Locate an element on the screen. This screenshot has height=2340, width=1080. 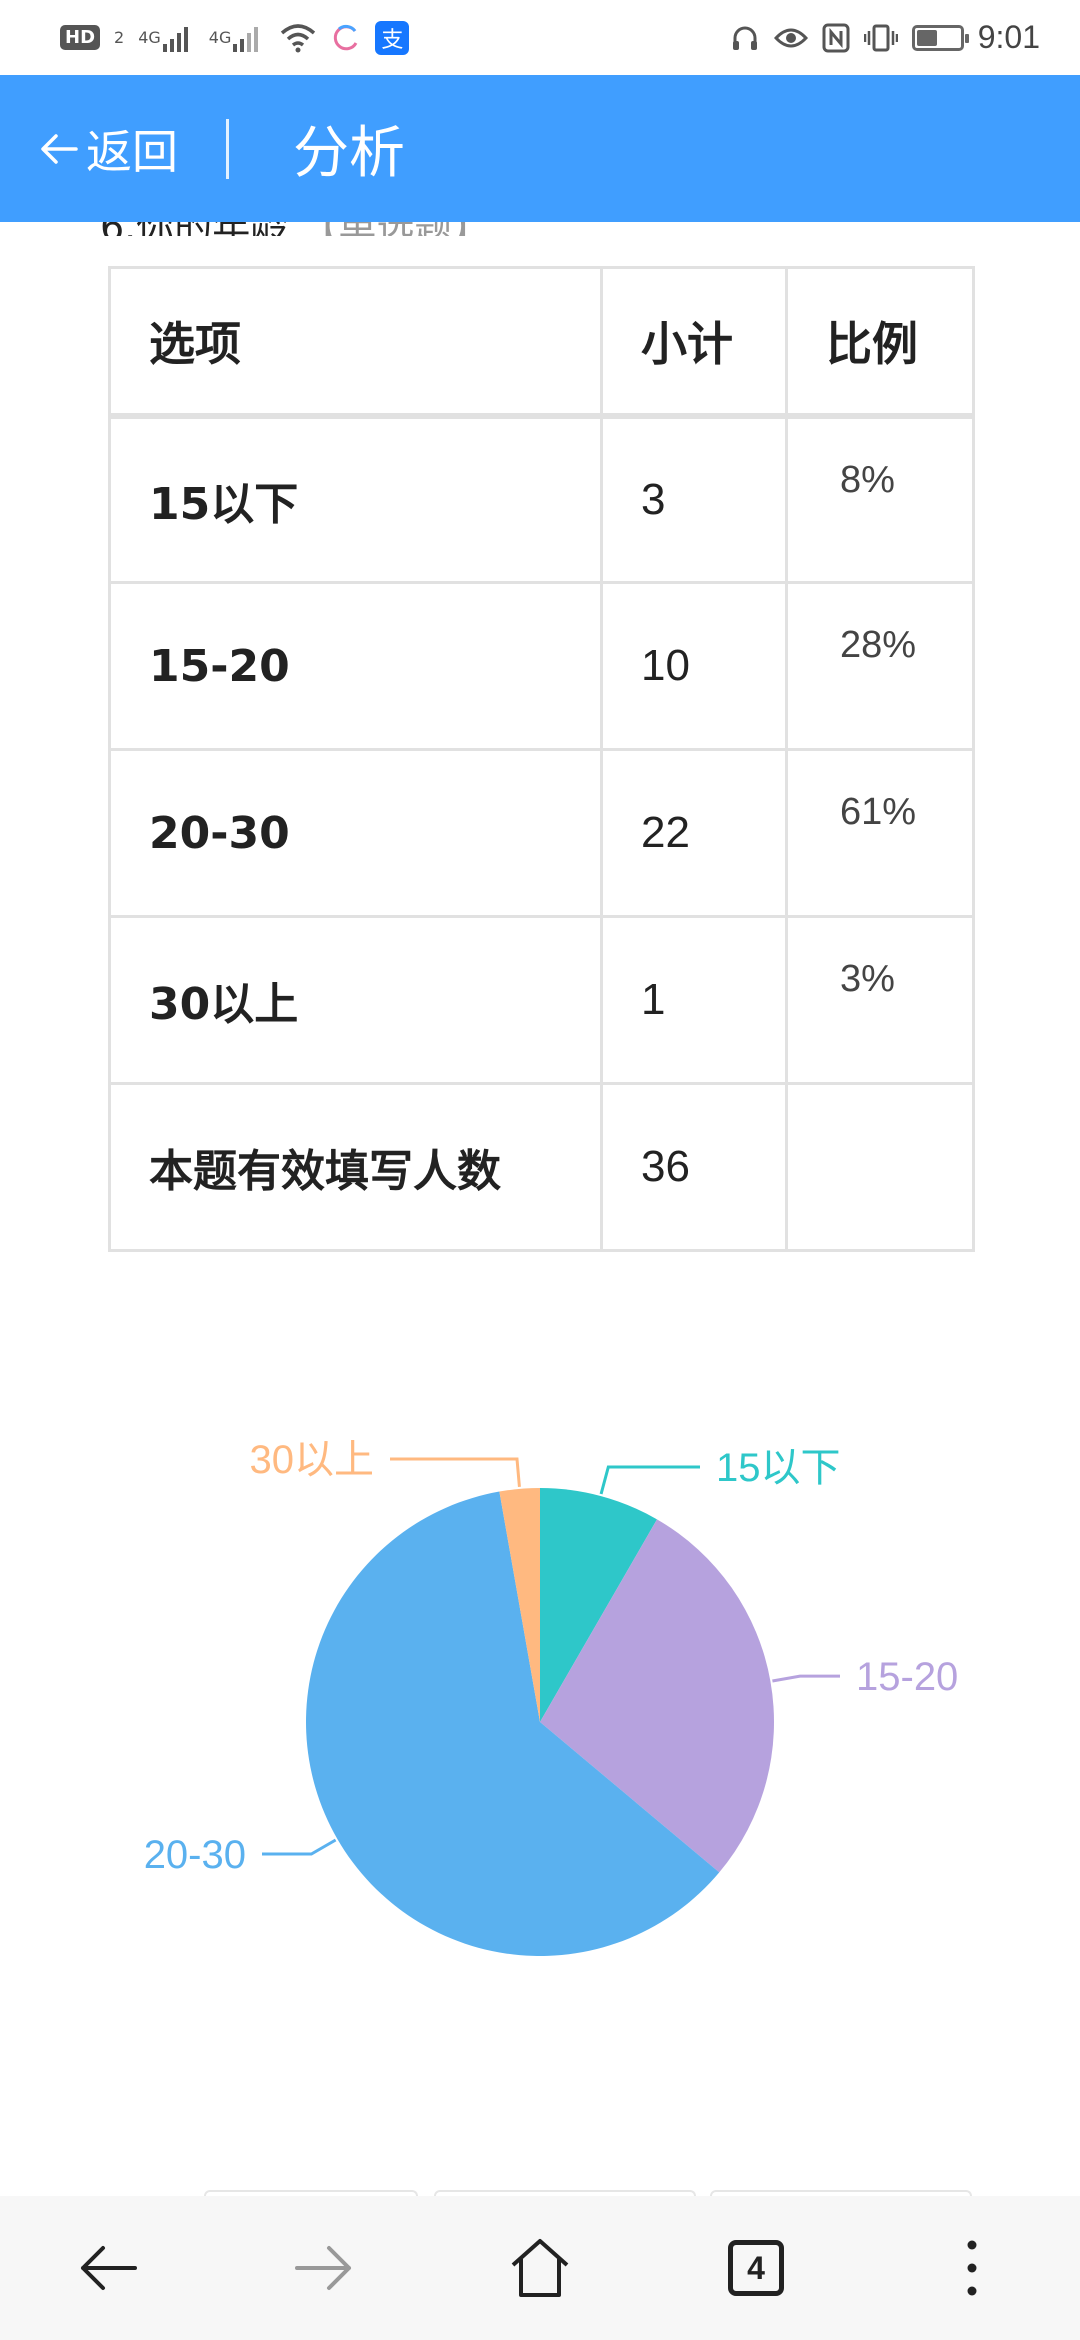
table-row: 20-30 22 61% is located at coordinates (541, 833).